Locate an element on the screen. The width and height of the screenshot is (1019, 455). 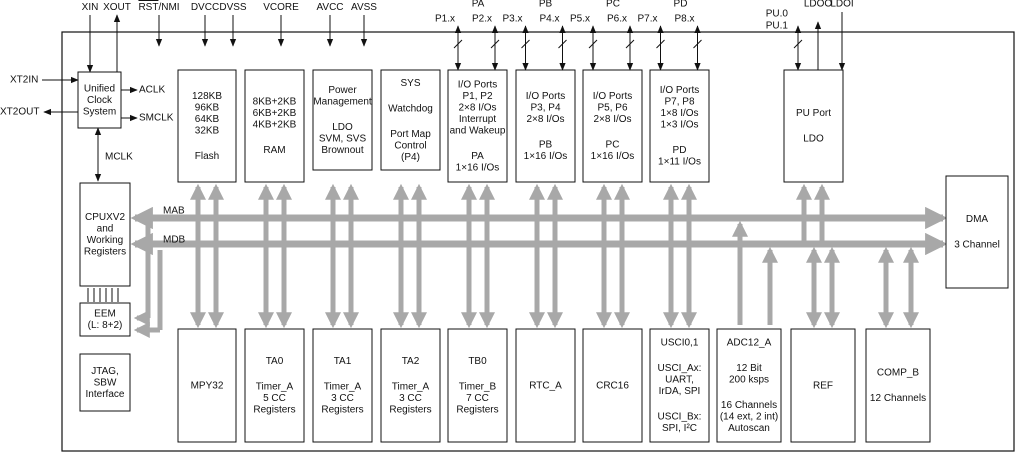
block-label: PB is located at coordinates (546, 144).